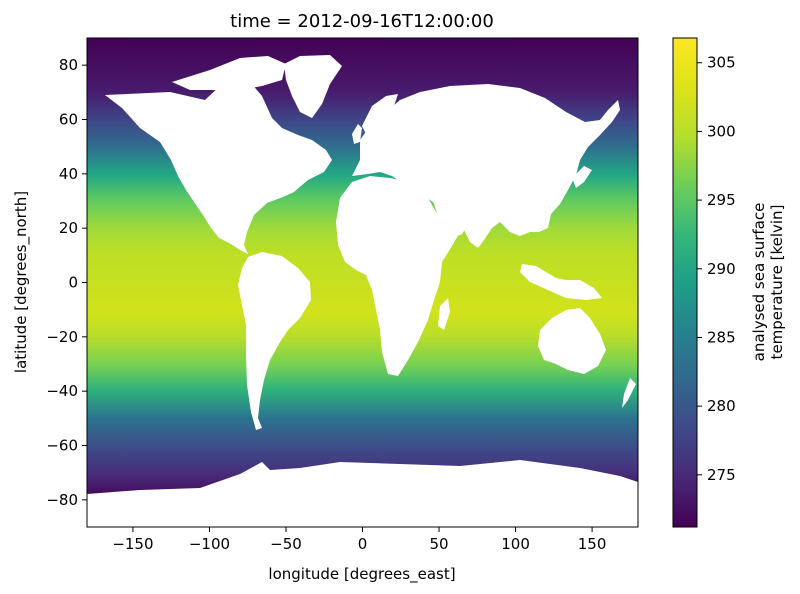  I want to click on y-tick-label: 60, so click(68, 120).